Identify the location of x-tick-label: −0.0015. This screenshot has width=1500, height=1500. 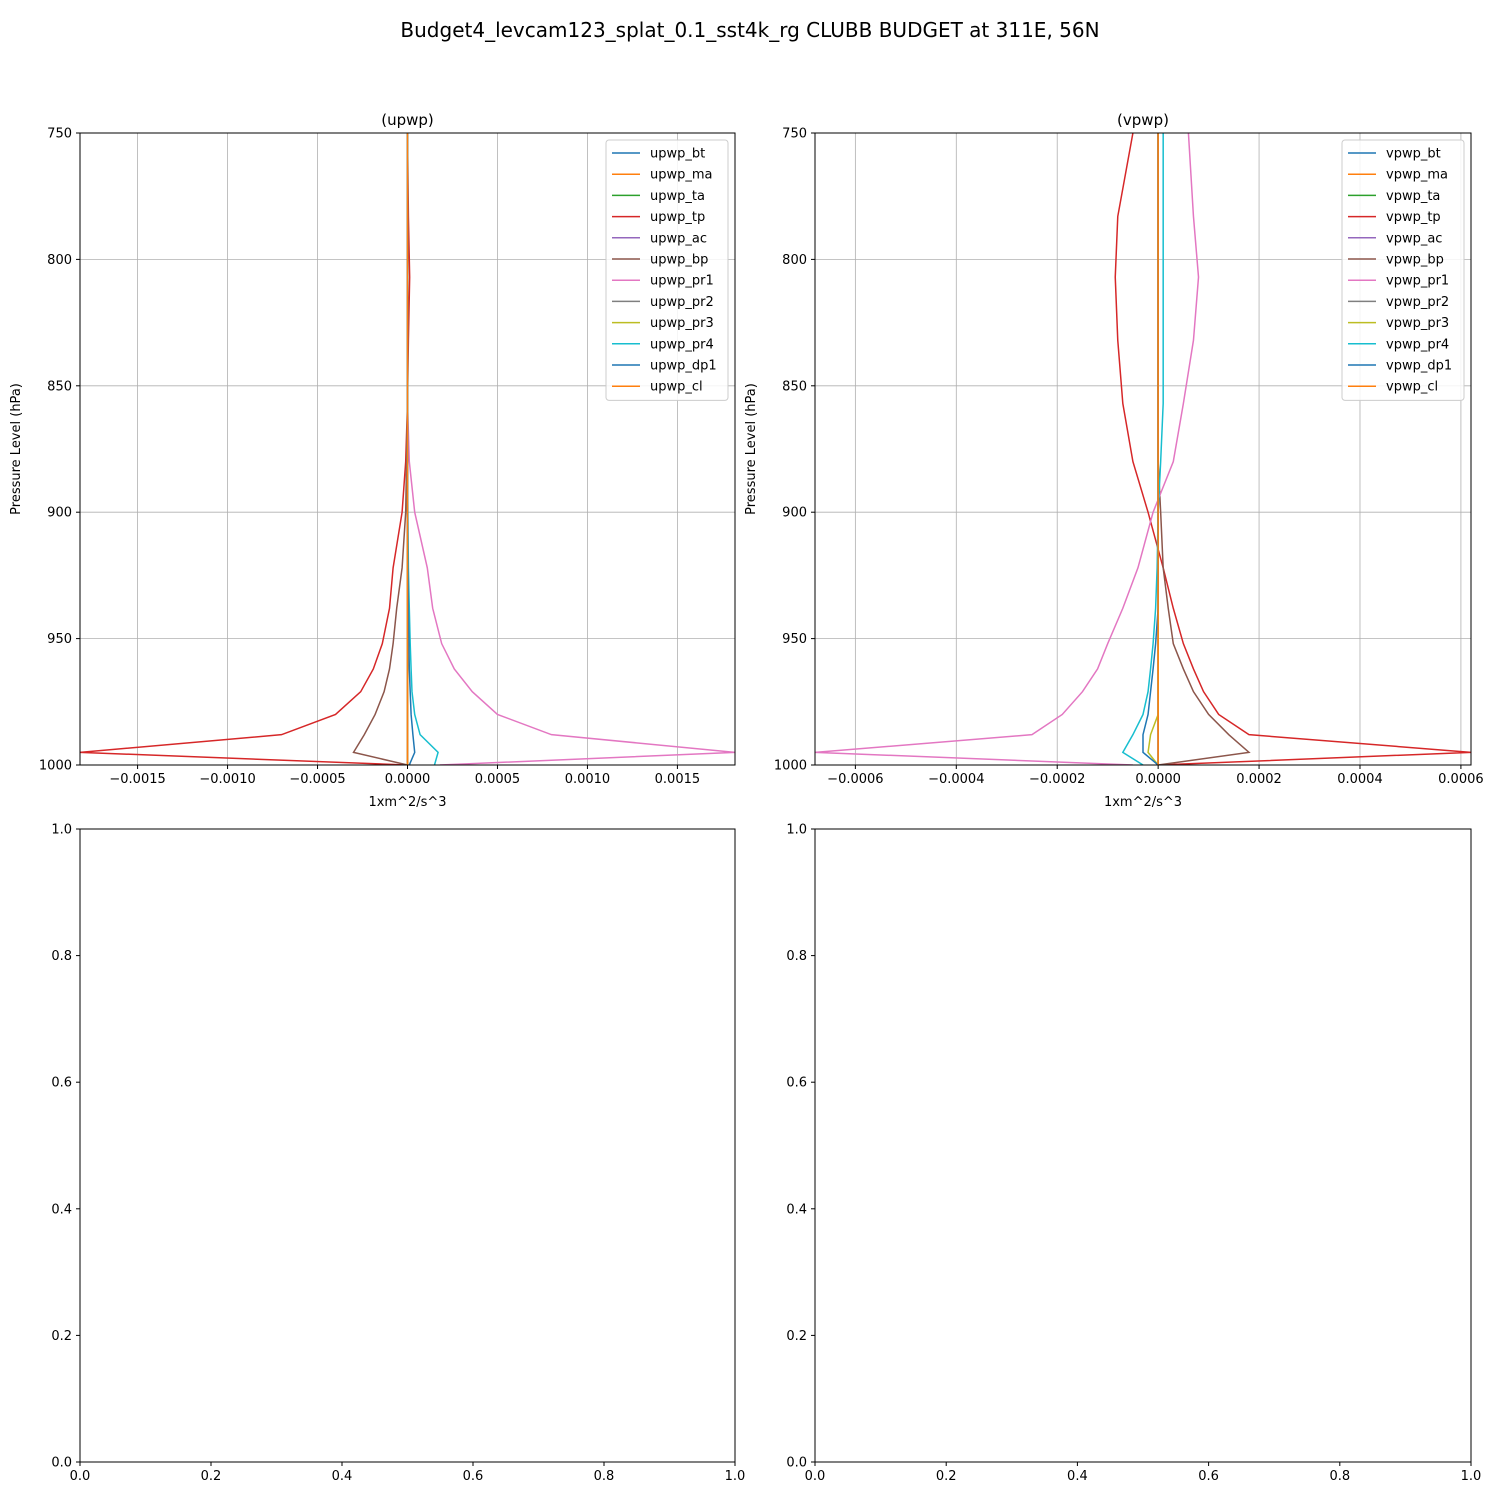
(137, 779).